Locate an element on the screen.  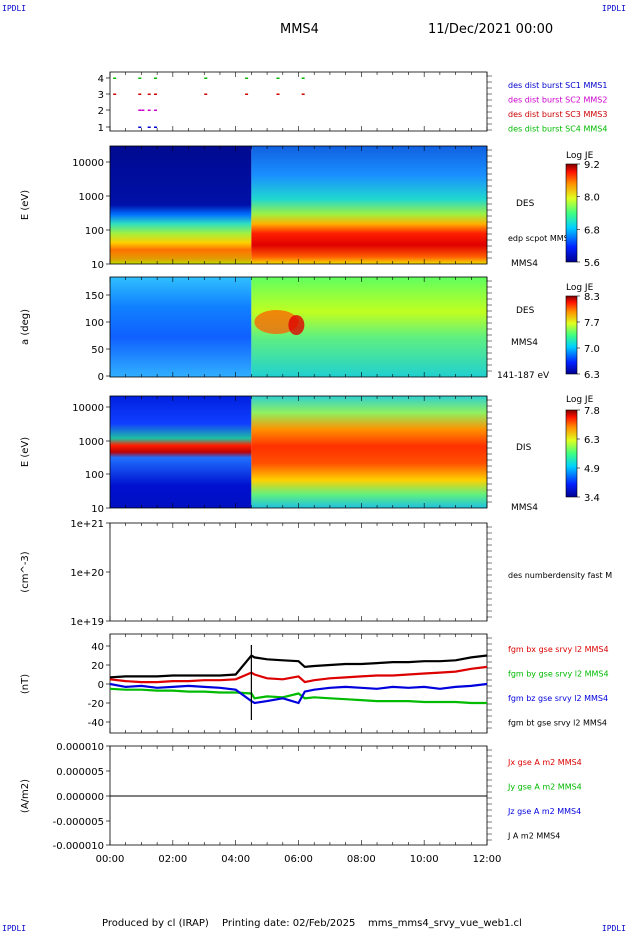
p2-y-tick-label: 10 is located at coordinates (97, 265).